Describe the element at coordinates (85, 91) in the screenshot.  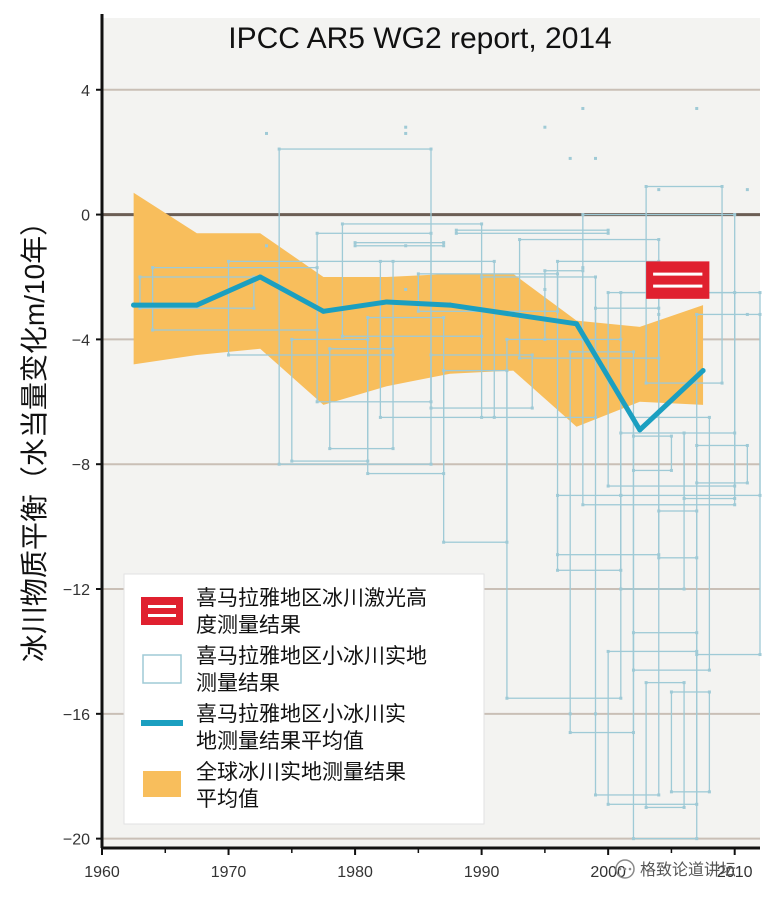
I see `y-tick-label-0: 4` at that location.